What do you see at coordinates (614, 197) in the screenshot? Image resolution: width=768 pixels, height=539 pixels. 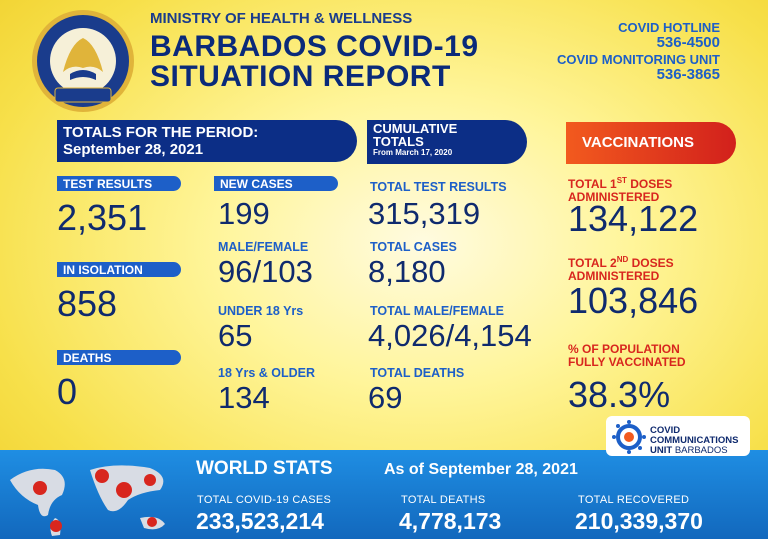 I see `first-doses-label-line-2: ADMINISTERED` at bounding box center [614, 197].